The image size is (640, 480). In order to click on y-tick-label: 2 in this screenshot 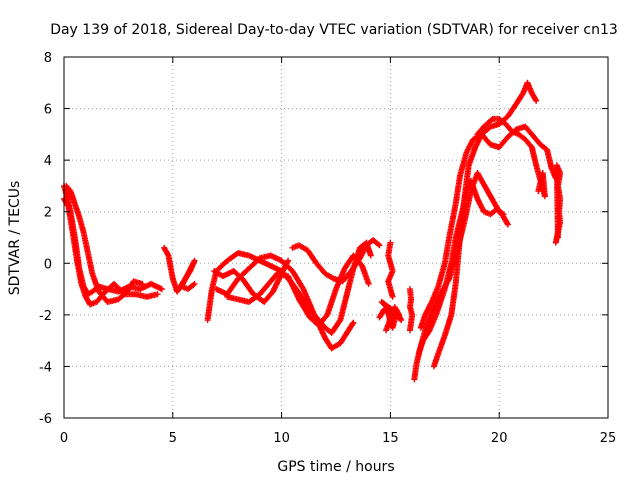, I will do `click(48, 213)`.